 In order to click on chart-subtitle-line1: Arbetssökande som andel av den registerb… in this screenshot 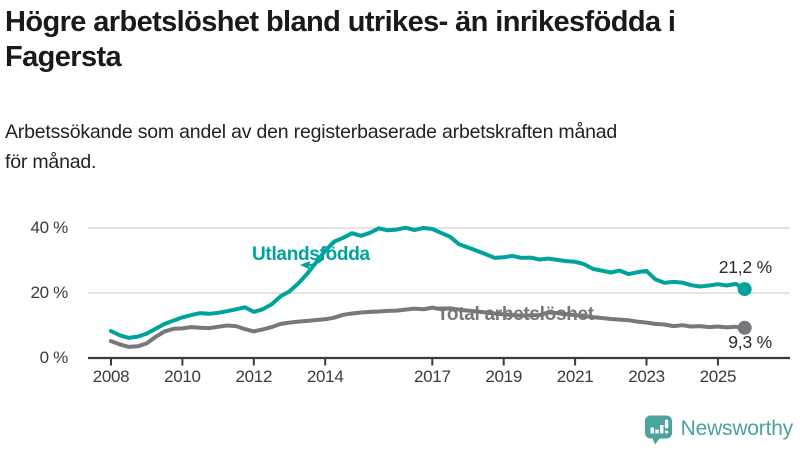, I will do `click(311, 132)`.